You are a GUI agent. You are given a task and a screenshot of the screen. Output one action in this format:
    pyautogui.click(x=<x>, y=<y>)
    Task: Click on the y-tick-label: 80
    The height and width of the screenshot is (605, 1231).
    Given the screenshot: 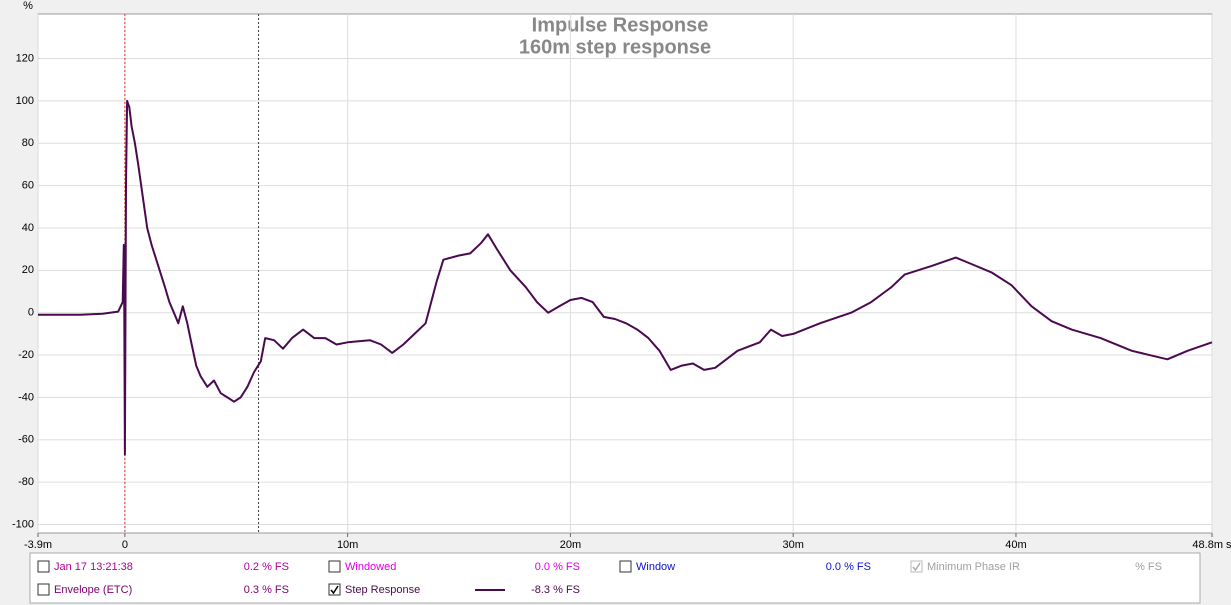 What is the action you would take?
    pyautogui.click(x=28, y=143)
    